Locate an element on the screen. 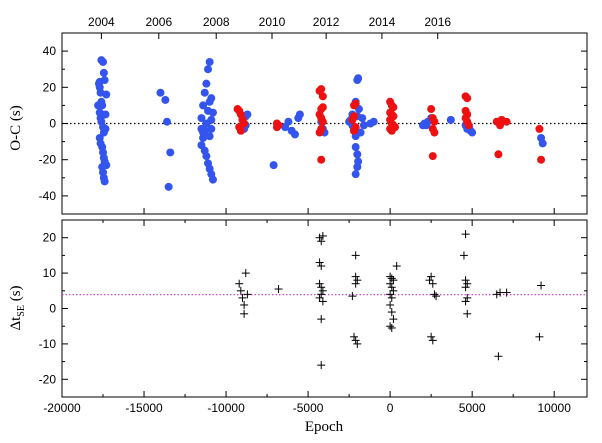 The width and height of the screenshot is (602, 443). bottom-xtick-label: -10000 is located at coordinates (226, 408).